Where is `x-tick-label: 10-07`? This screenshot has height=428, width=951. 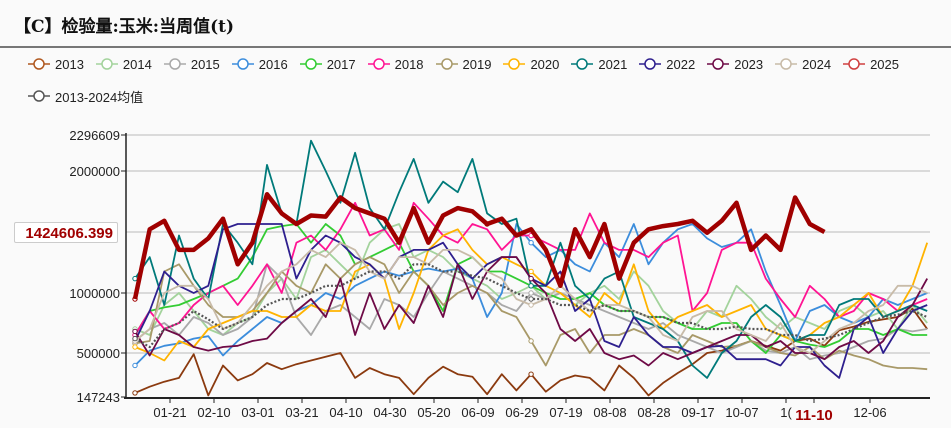 x-tick-label: 10-07 is located at coordinates (741, 412).